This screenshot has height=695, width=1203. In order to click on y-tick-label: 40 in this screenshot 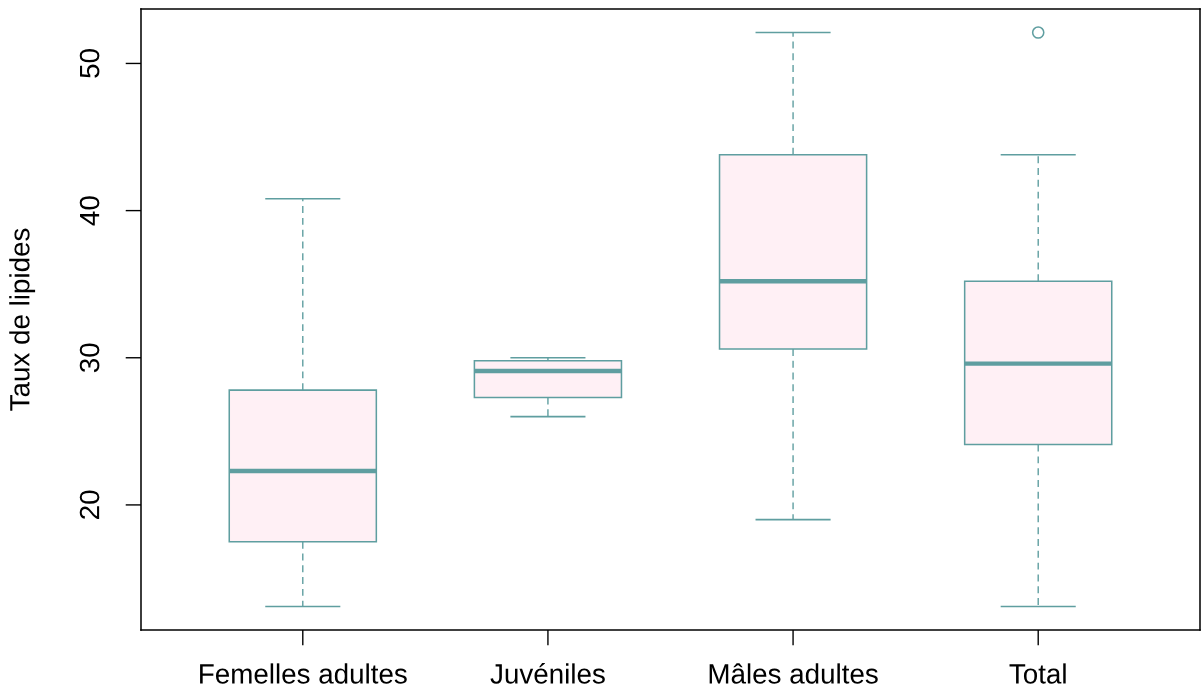, I will do `click(89, 211)`.